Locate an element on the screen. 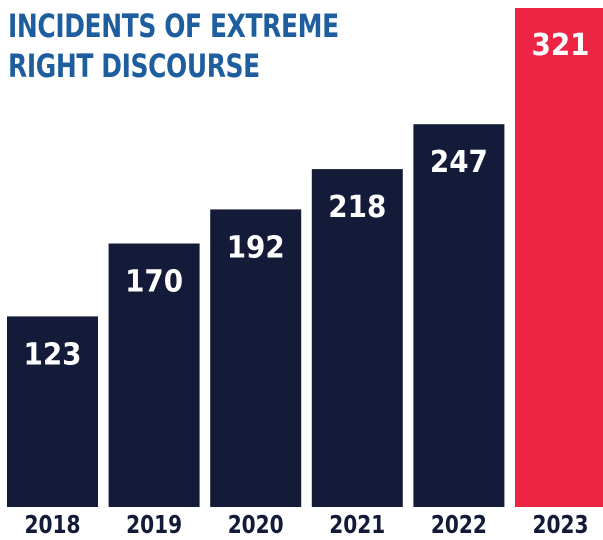 The height and width of the screenshot is (540, 603). bar-2020 is located at coordinates (256, 358).